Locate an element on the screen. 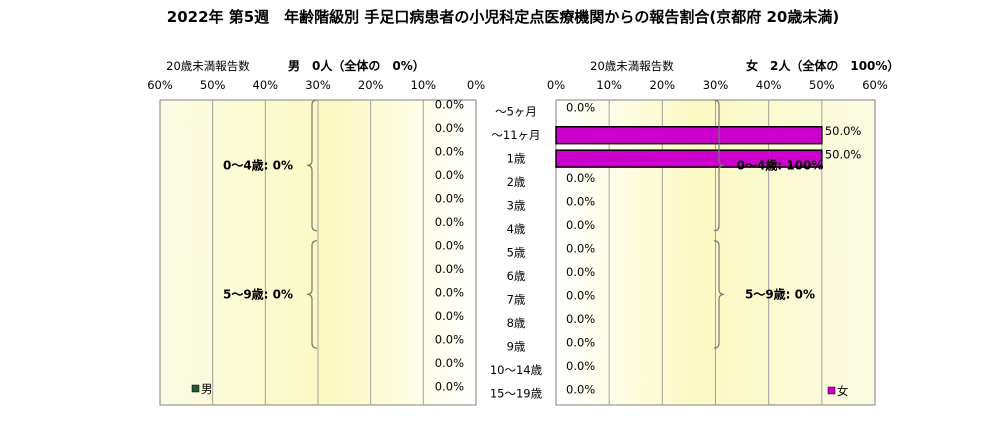  legend-swatch-male is located at coordinates (195, 388).